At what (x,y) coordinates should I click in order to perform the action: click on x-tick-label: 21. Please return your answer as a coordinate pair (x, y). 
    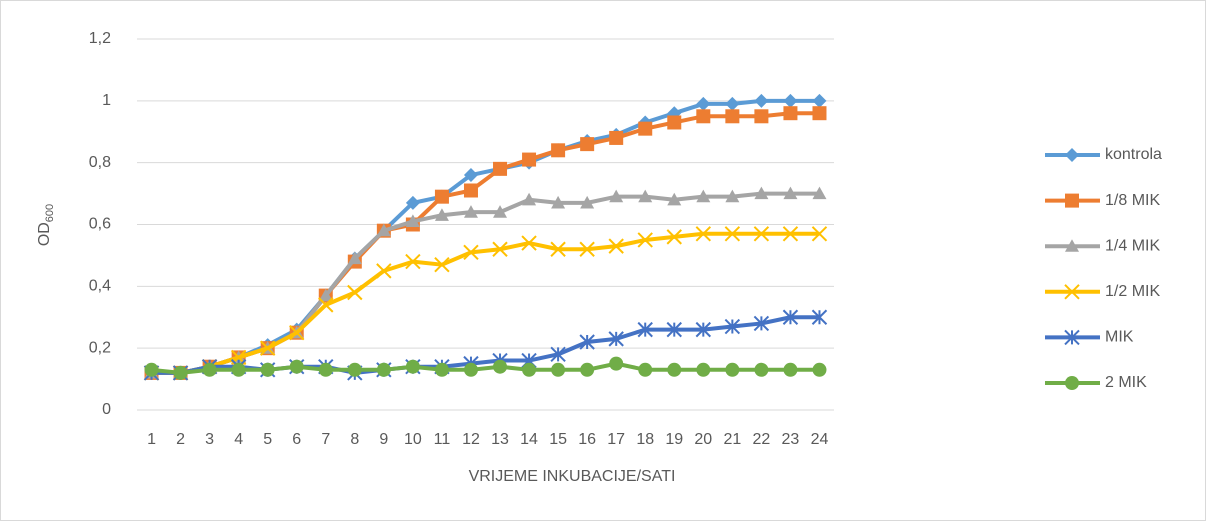
    Looking at the image, I should click on (732, 439).